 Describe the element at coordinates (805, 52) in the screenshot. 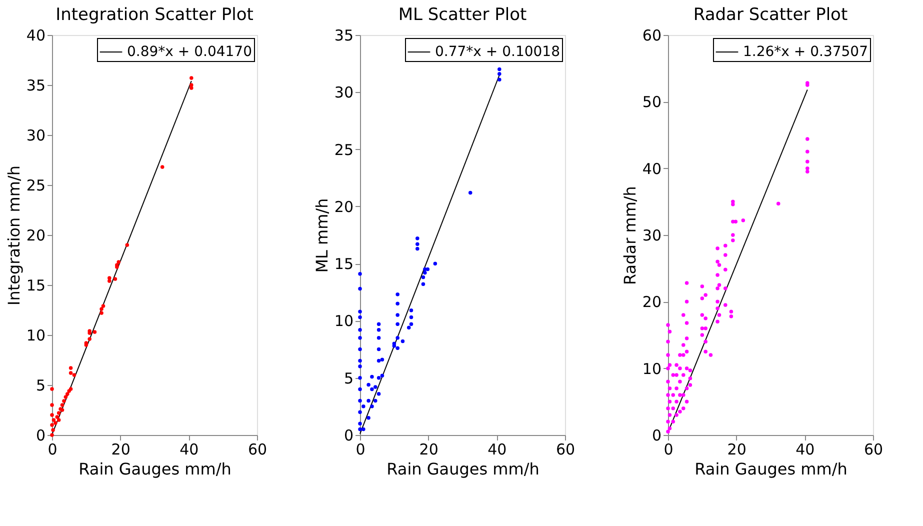

I see `legend-label: 1.26*x + 0.37507` at that location.